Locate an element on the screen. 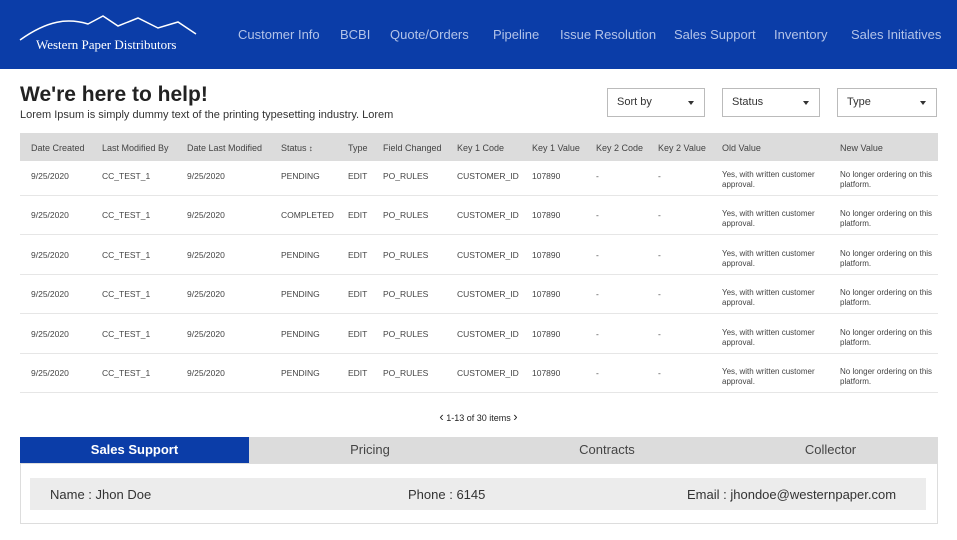  tab: Contracts is located at coordinates (607, 450).